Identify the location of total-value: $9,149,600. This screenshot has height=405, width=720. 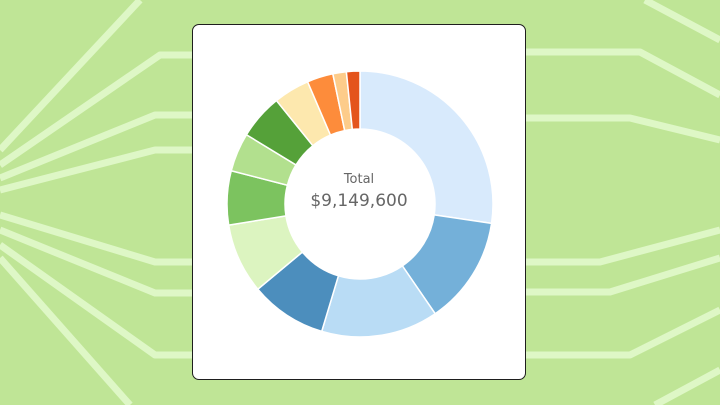
(359, 201).